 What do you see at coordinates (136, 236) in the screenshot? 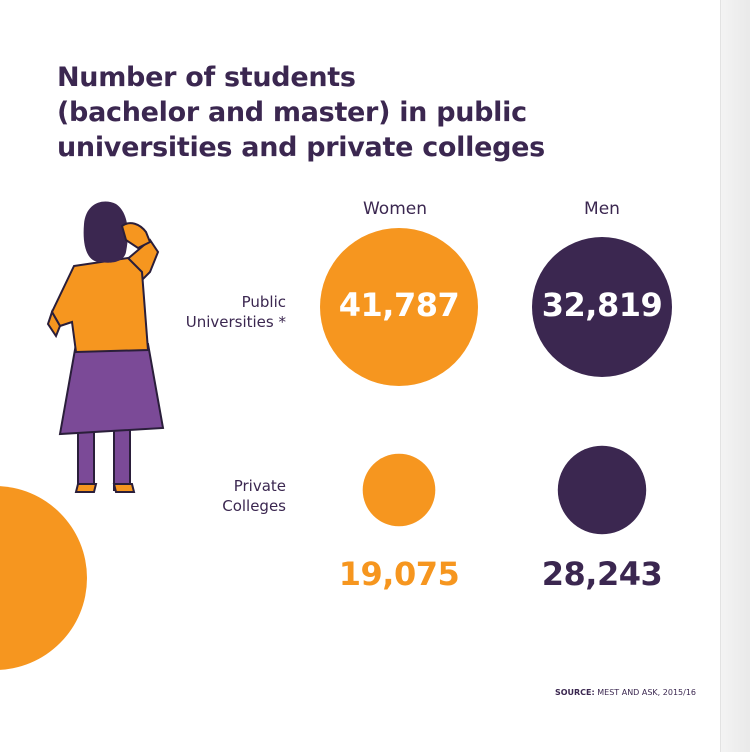
I see `figure-hand-head` at bounding box center [136, 236].